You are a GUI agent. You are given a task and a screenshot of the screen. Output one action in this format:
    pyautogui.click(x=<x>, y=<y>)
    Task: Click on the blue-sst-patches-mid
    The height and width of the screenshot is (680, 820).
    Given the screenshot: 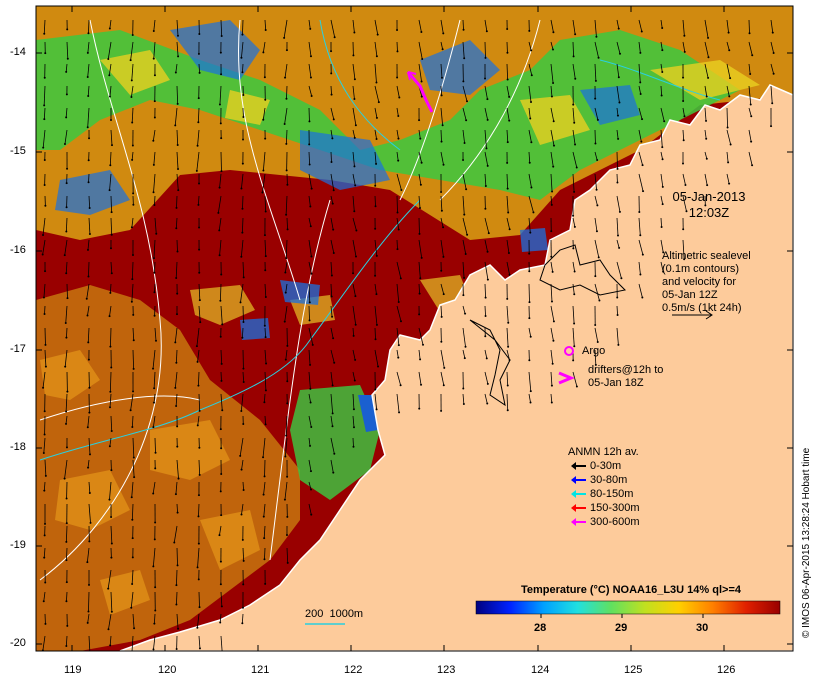 What is the action you would take?
    pyautogui.click(x=394, y=284)
    